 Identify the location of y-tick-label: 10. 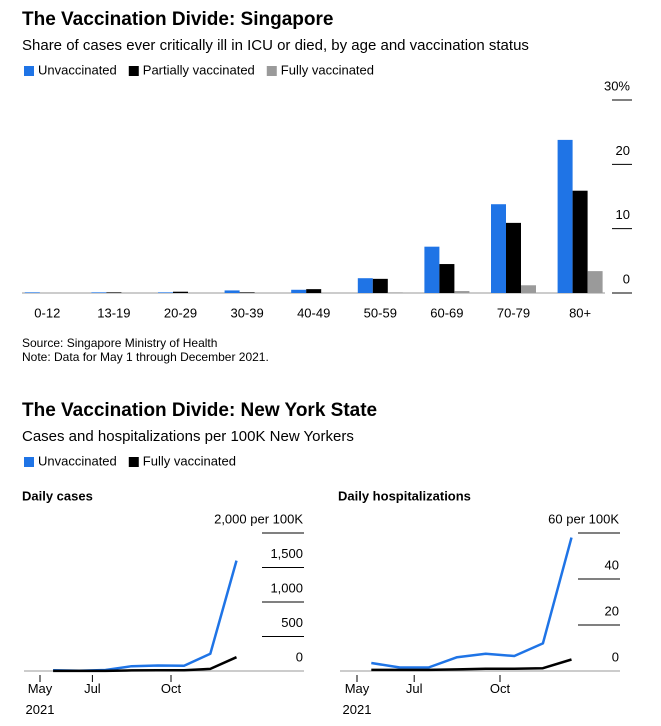
(623, 214).